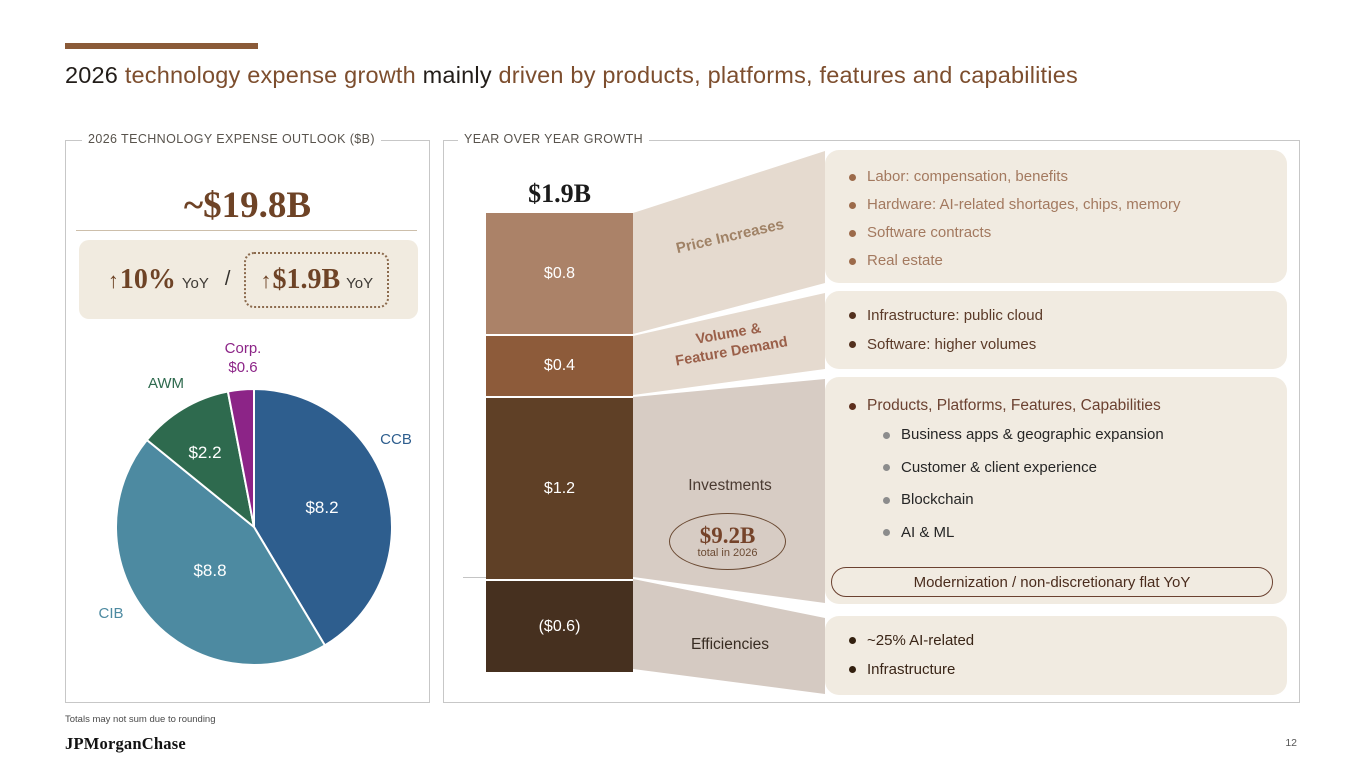 This screenshot has height=768, width=1365. I want to click on growth-pct-value: 10%, so click(147, 279).